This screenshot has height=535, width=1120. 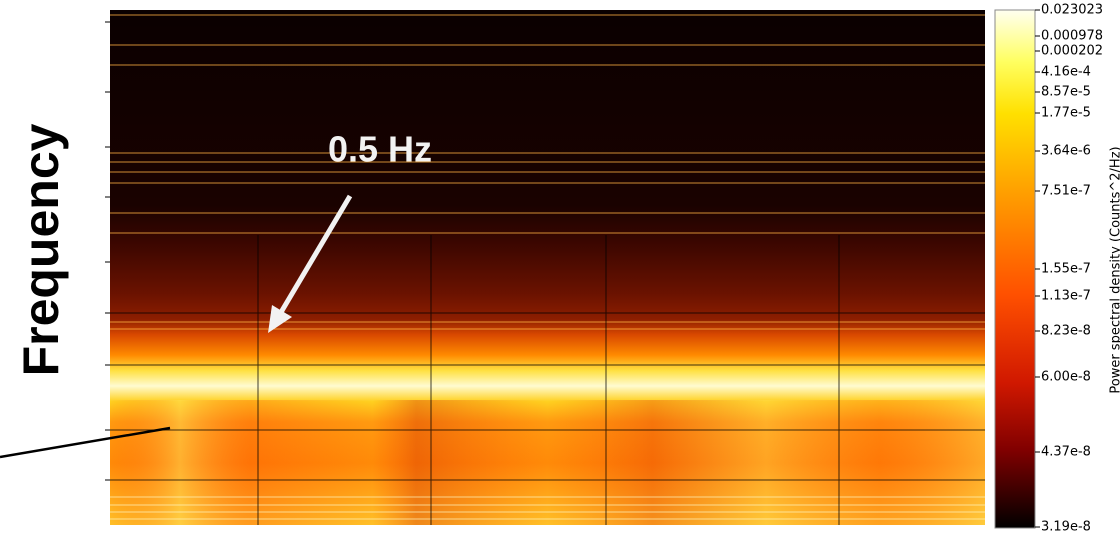 I want to click on colorbar-tick-label: 0.000202, so click(x=1072, y=51).